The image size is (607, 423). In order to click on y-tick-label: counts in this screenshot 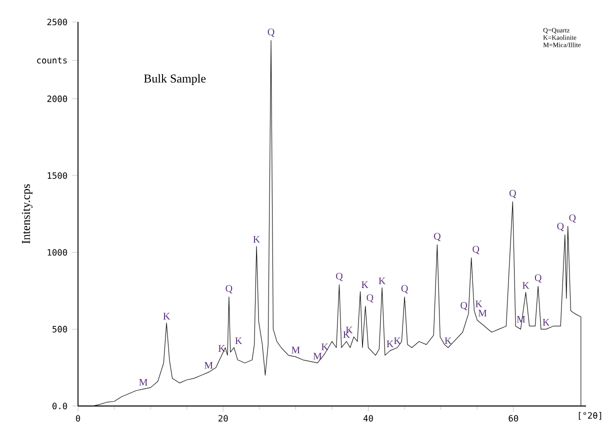, I will do `click(52, 60)`.